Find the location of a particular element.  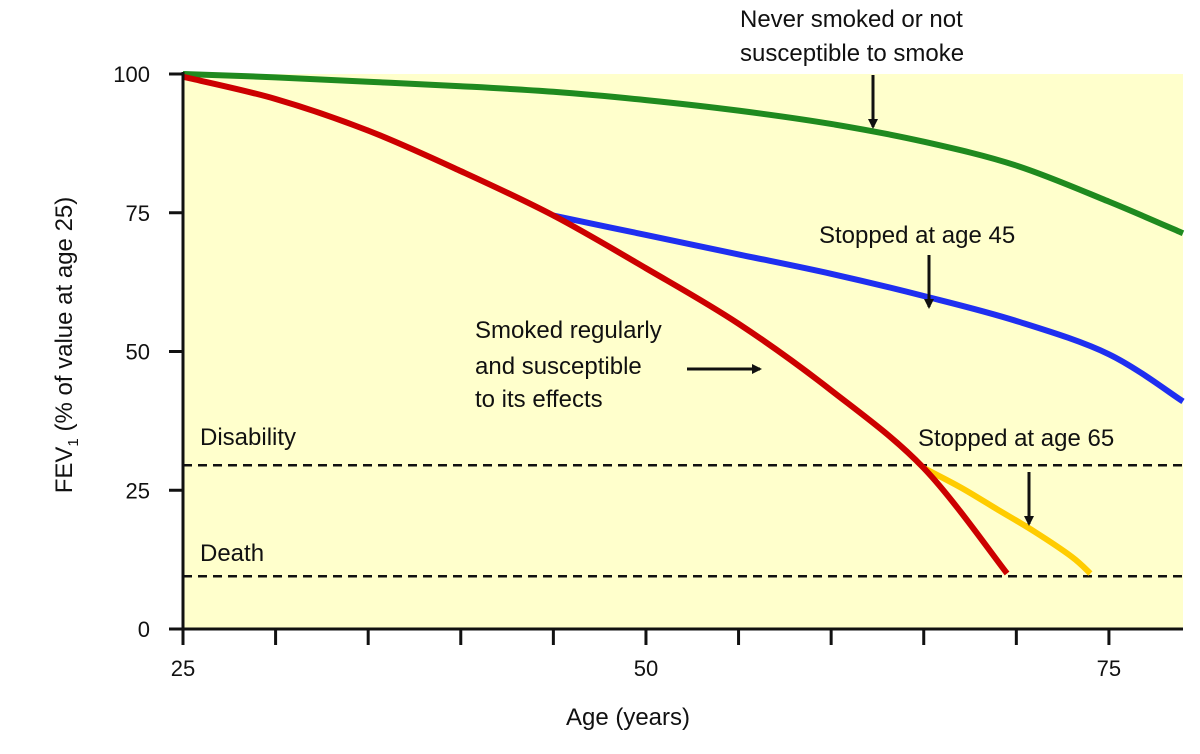

annotation-death: Death is located at coordinates (232, 553).